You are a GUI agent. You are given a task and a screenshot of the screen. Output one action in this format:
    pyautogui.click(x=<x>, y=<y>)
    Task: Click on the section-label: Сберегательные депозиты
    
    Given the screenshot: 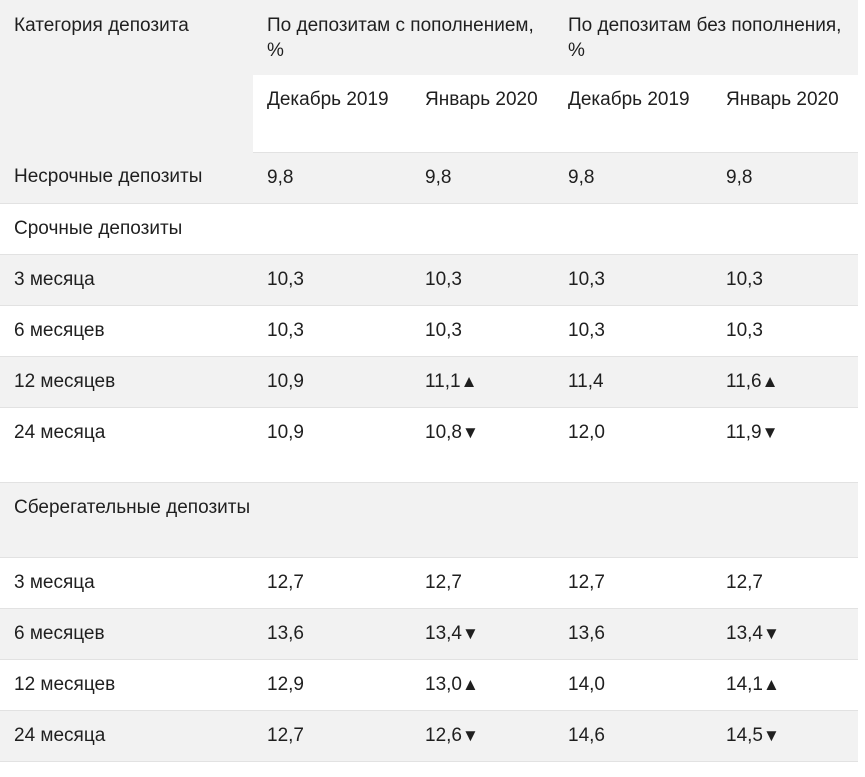 What is the action you would take?
    pyautogui.click(x=126, y=520)
    